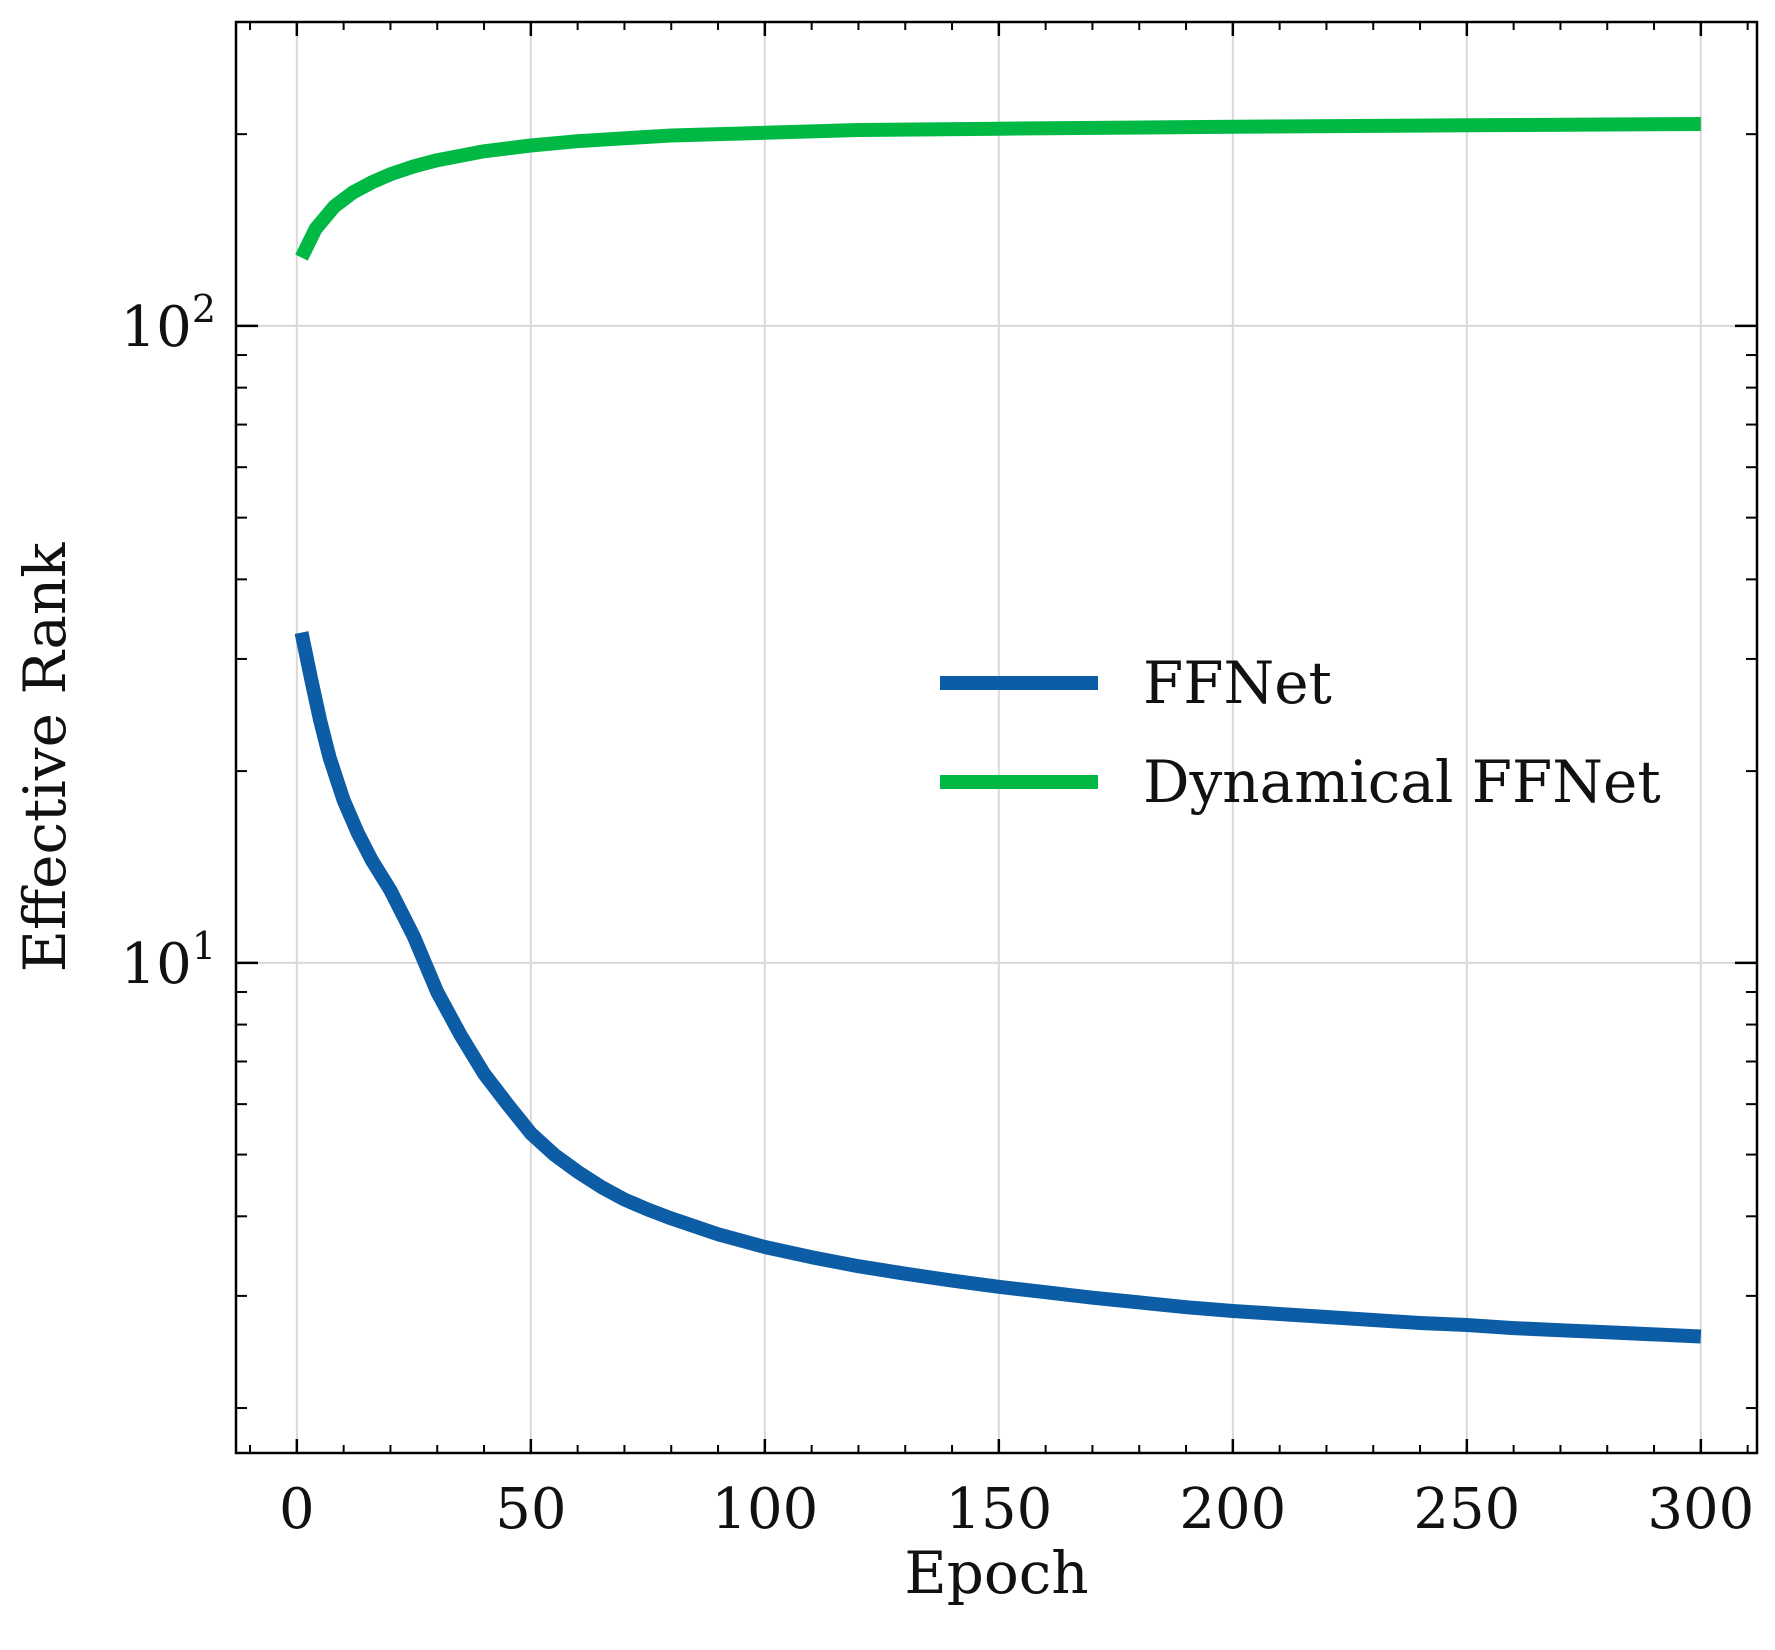  I want to click on x-tick-label: 150, so click(998, 1509).